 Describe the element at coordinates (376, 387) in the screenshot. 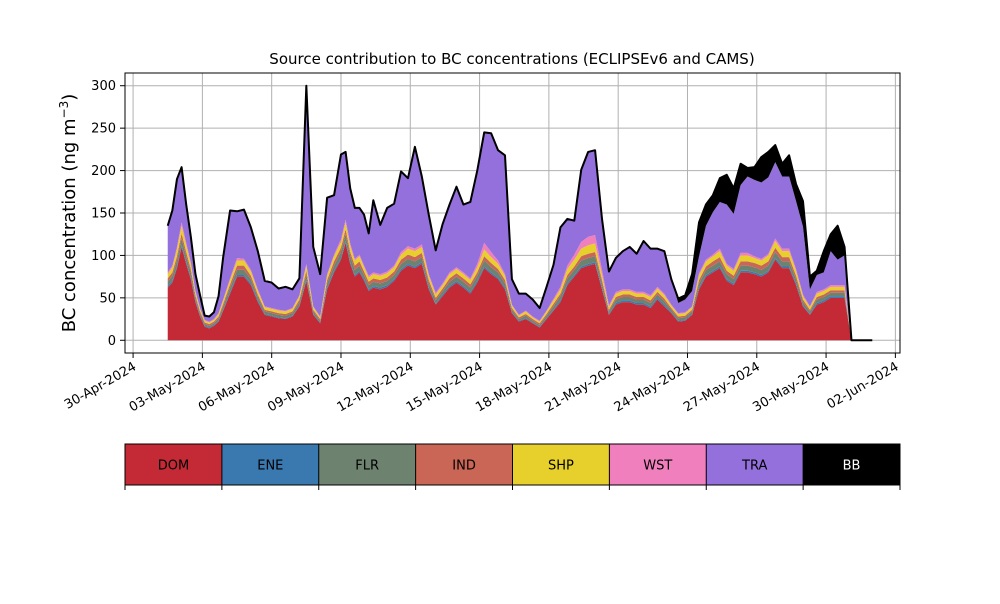

I see `x-tick-label: 12-May-2024` at that location.